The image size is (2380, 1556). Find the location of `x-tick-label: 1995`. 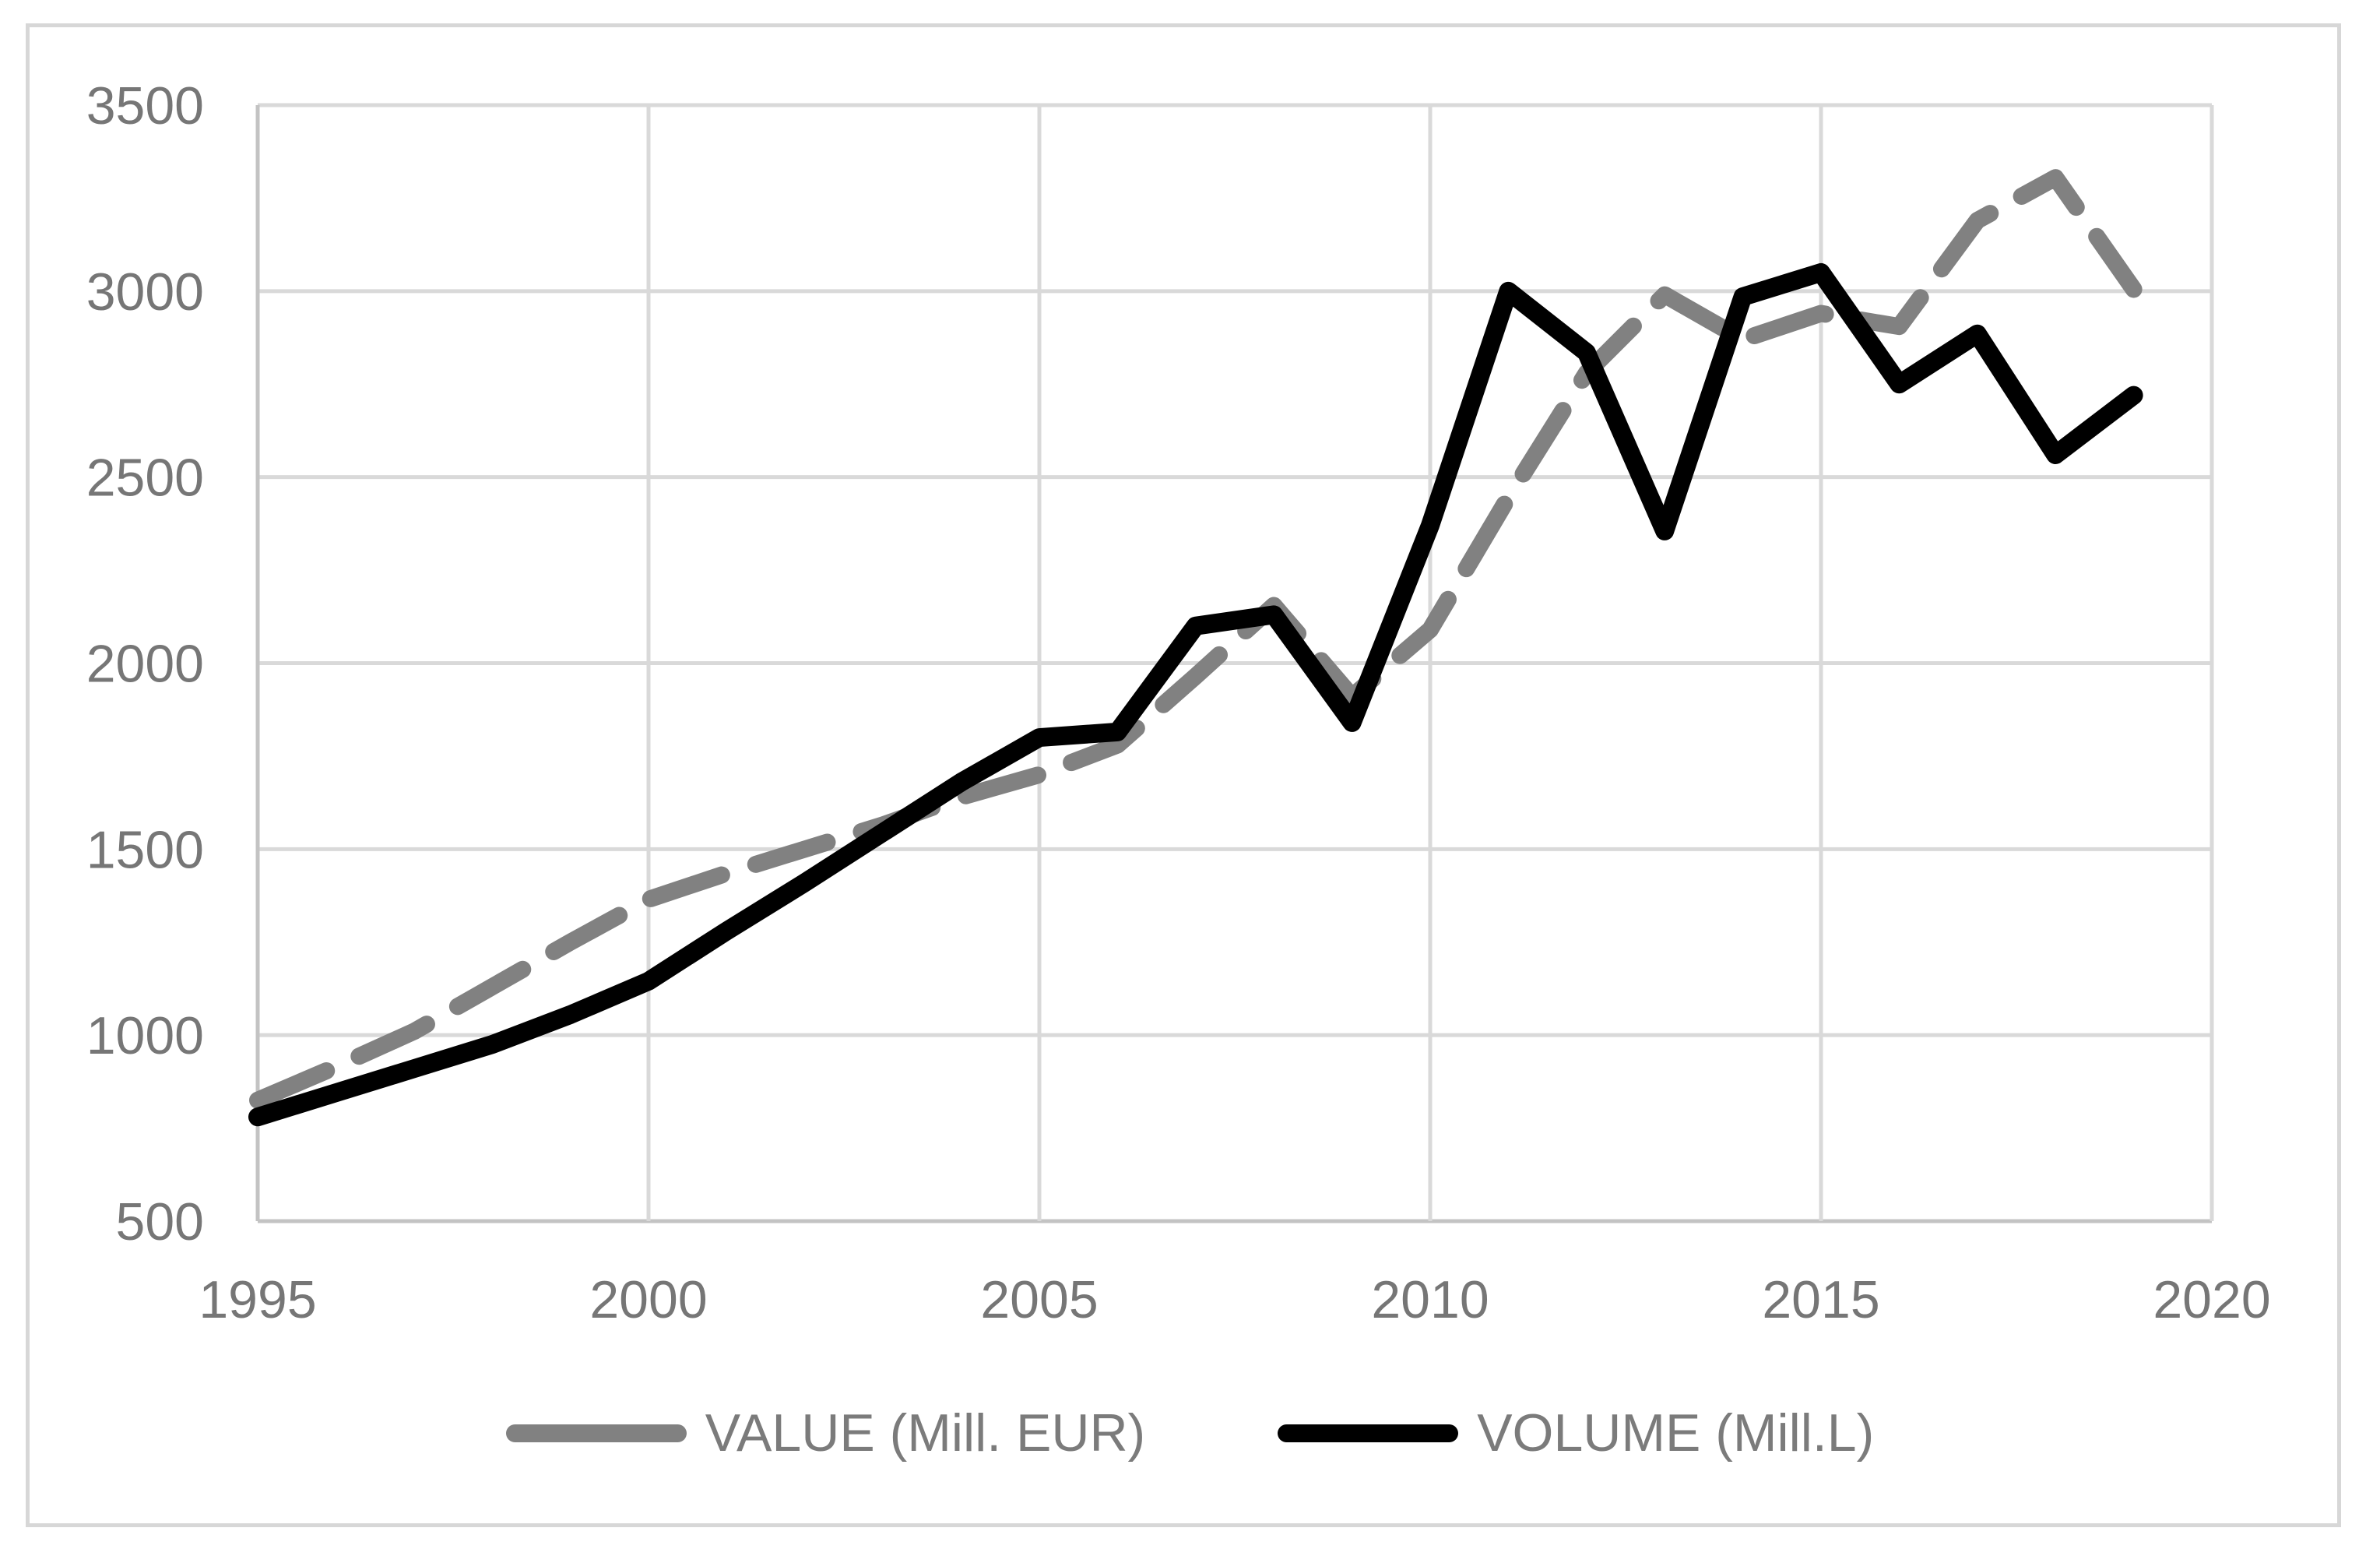

x-tick-label: 1995 is located at coordinates (257, 1299).